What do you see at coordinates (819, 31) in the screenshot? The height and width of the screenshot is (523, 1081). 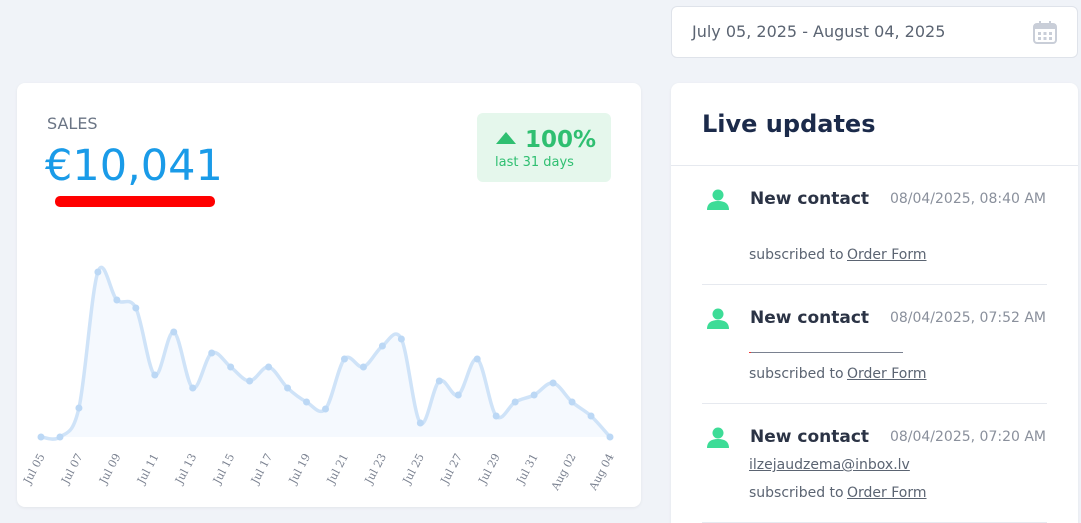 I see `date-range: July 05, 2025 - August 04, 2025` at bounding box center [819, 31].